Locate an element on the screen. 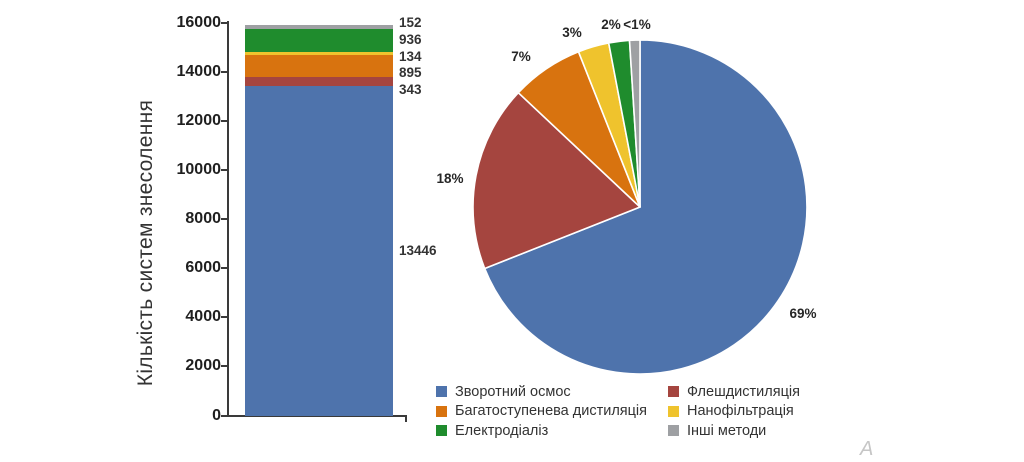  y-tick-label: 10000 is located at coordinates (199, 170).